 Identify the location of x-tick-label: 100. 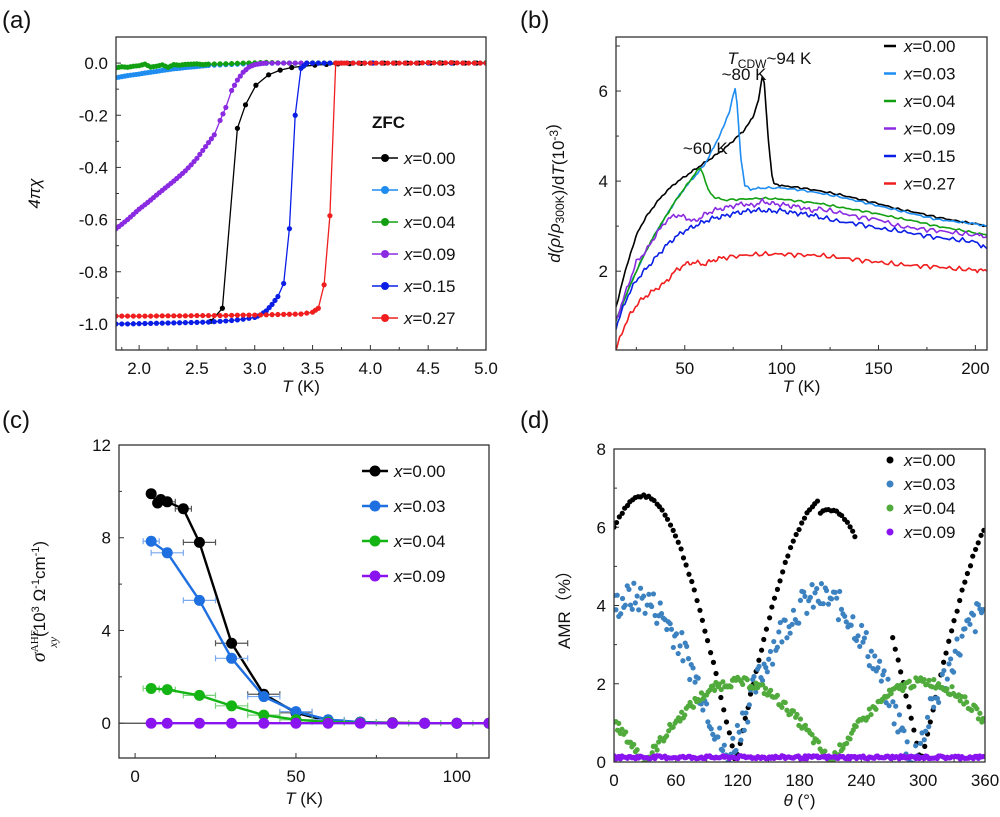
(457, 776).